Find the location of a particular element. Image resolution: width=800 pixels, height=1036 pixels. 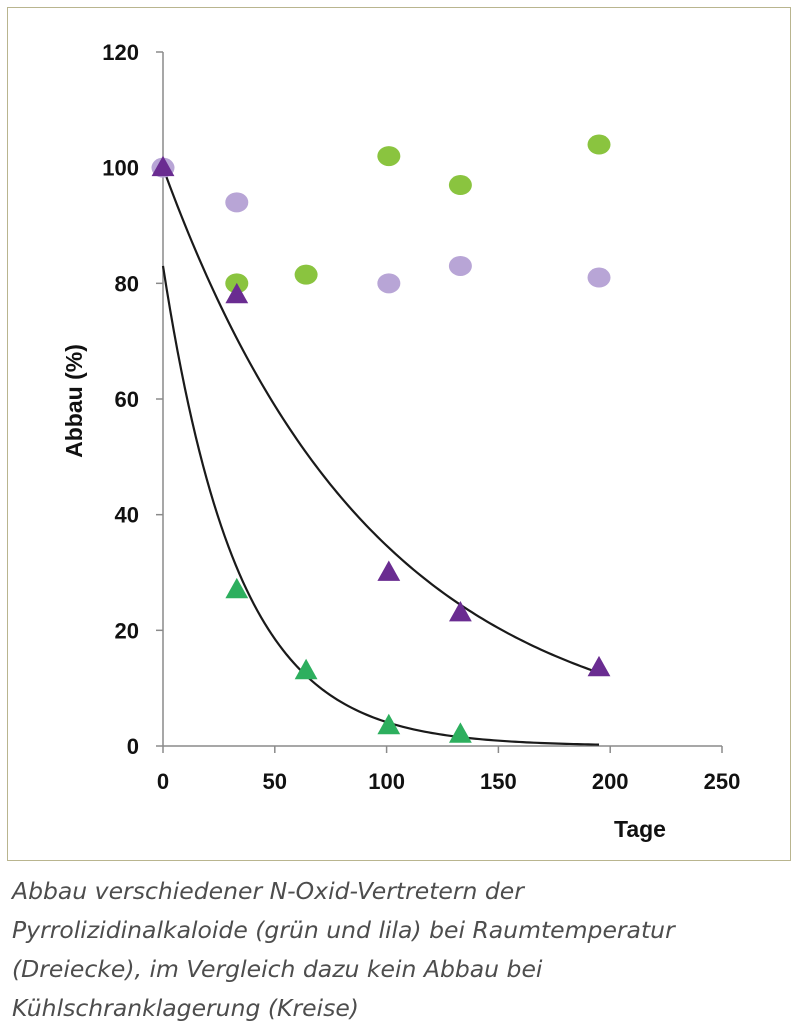

y-tick-label: 20 is located at coordinates (127, 630).